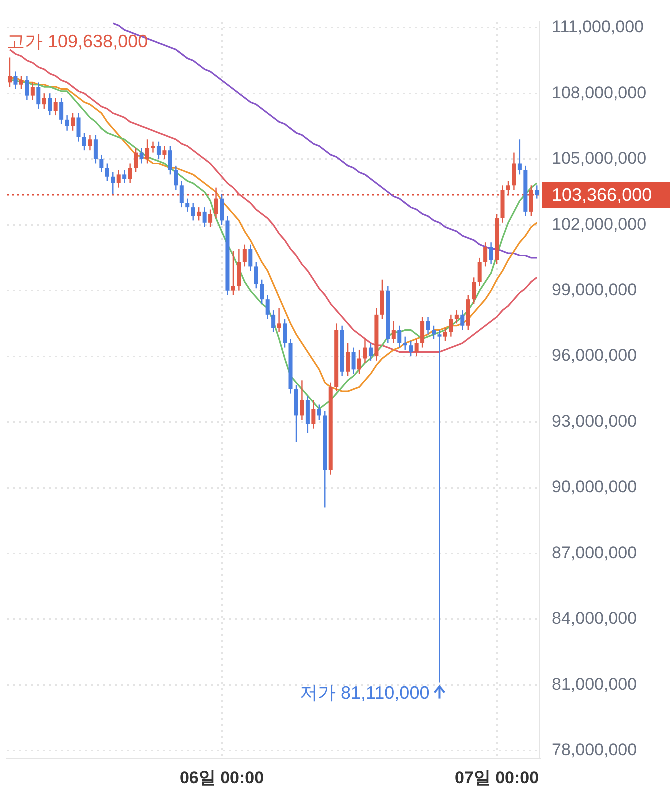 Image resolution: width=670 pixels, height=805 pixels. Describe the element at coordinates (595, 750) in the screenshot. I see `y-tick-label: 78,000,000` at that location.